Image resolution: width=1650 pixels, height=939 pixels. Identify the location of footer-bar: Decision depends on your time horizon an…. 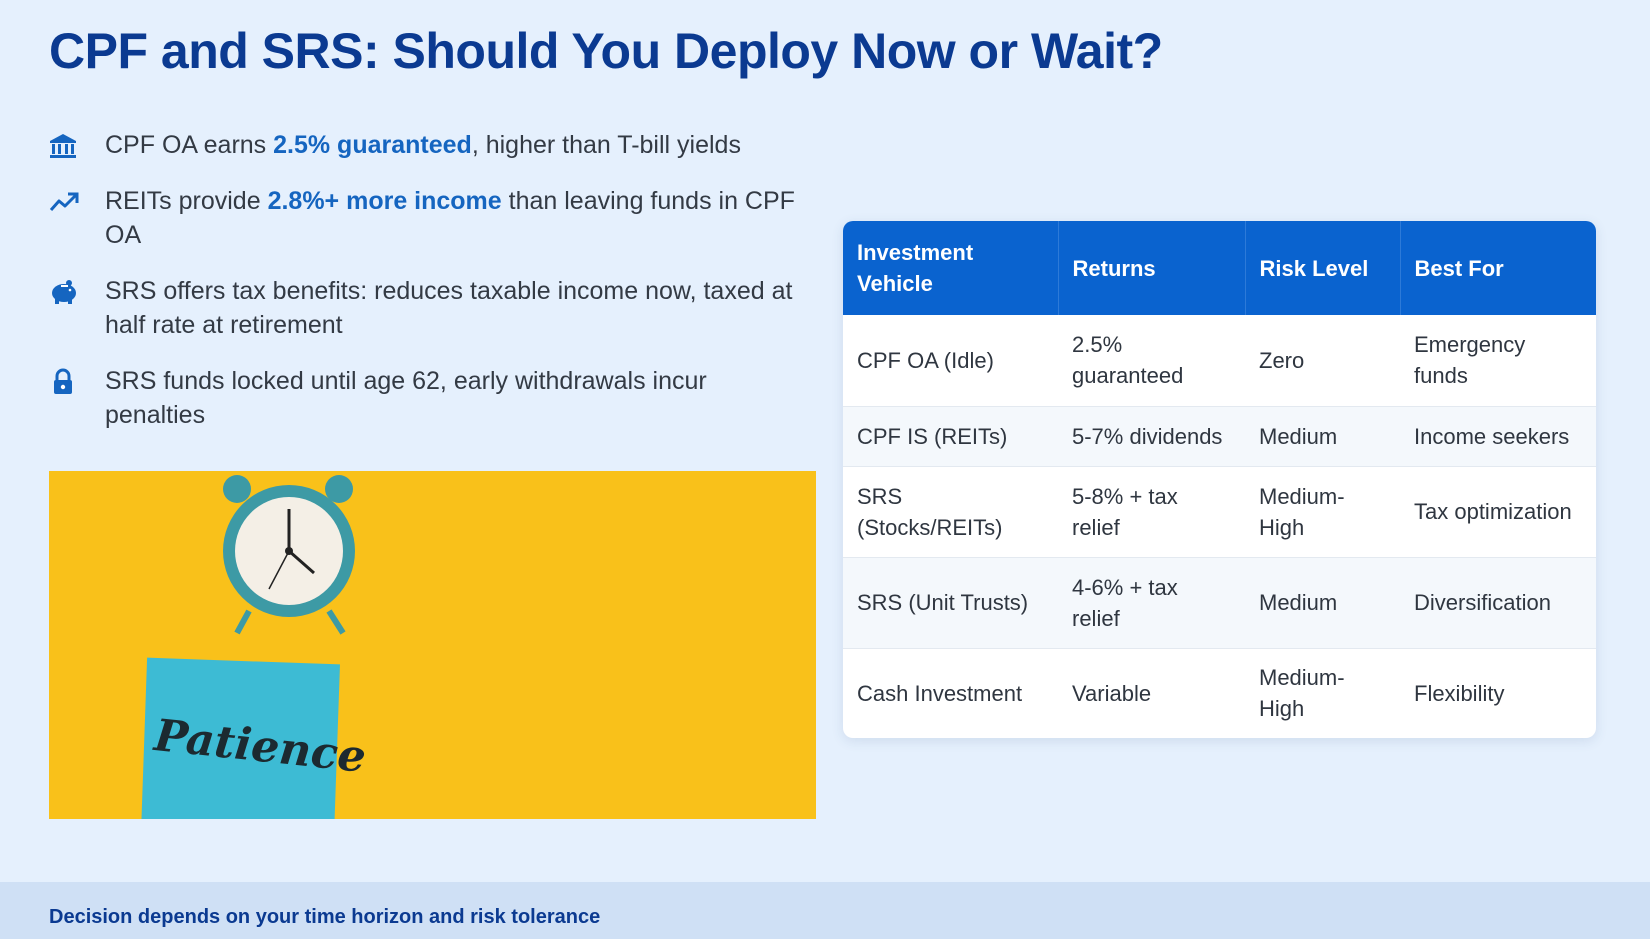
(825, 910).